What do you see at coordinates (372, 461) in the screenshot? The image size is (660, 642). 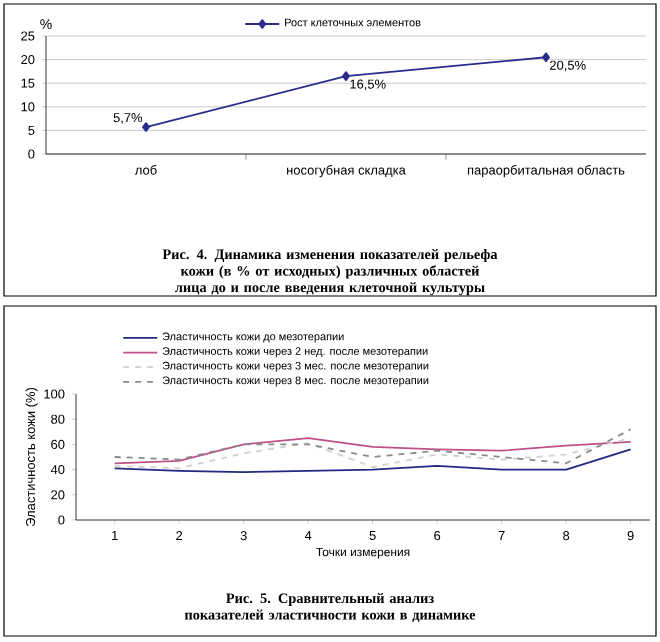 I see `line-series` at bounding box center [372, 461].